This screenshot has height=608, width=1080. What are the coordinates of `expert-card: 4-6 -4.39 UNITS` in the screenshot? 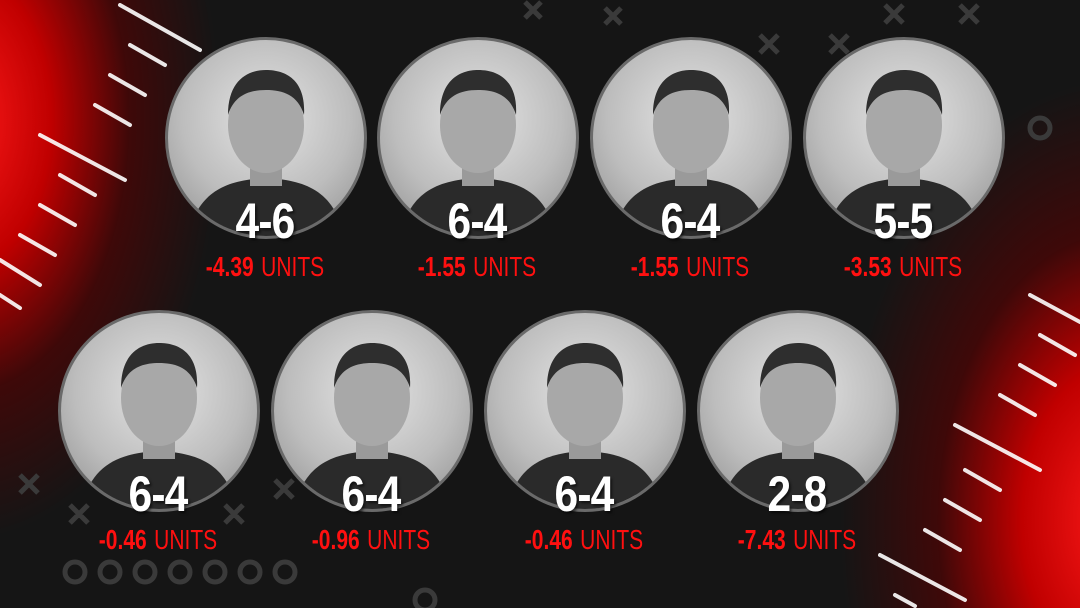 It's located at (266, 159).